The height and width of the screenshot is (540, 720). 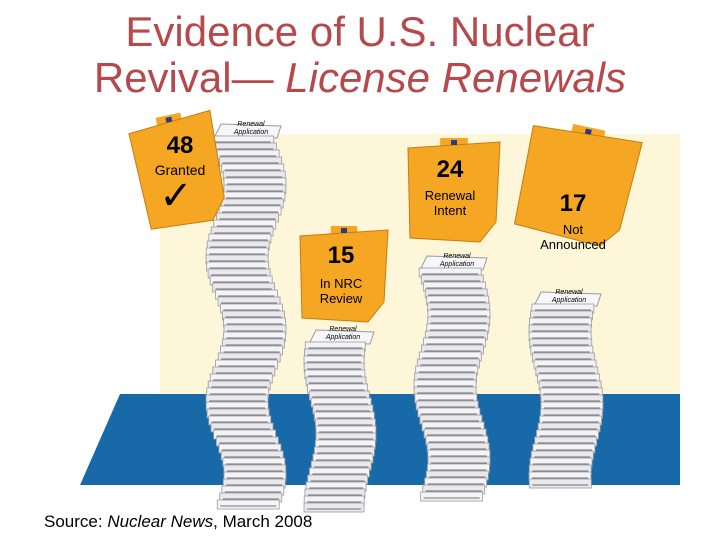 What do you see at coordinates (341, 283) in the screenshot?
I see `folder-15-status-1: In NRC` at bounding box center [341, 283].